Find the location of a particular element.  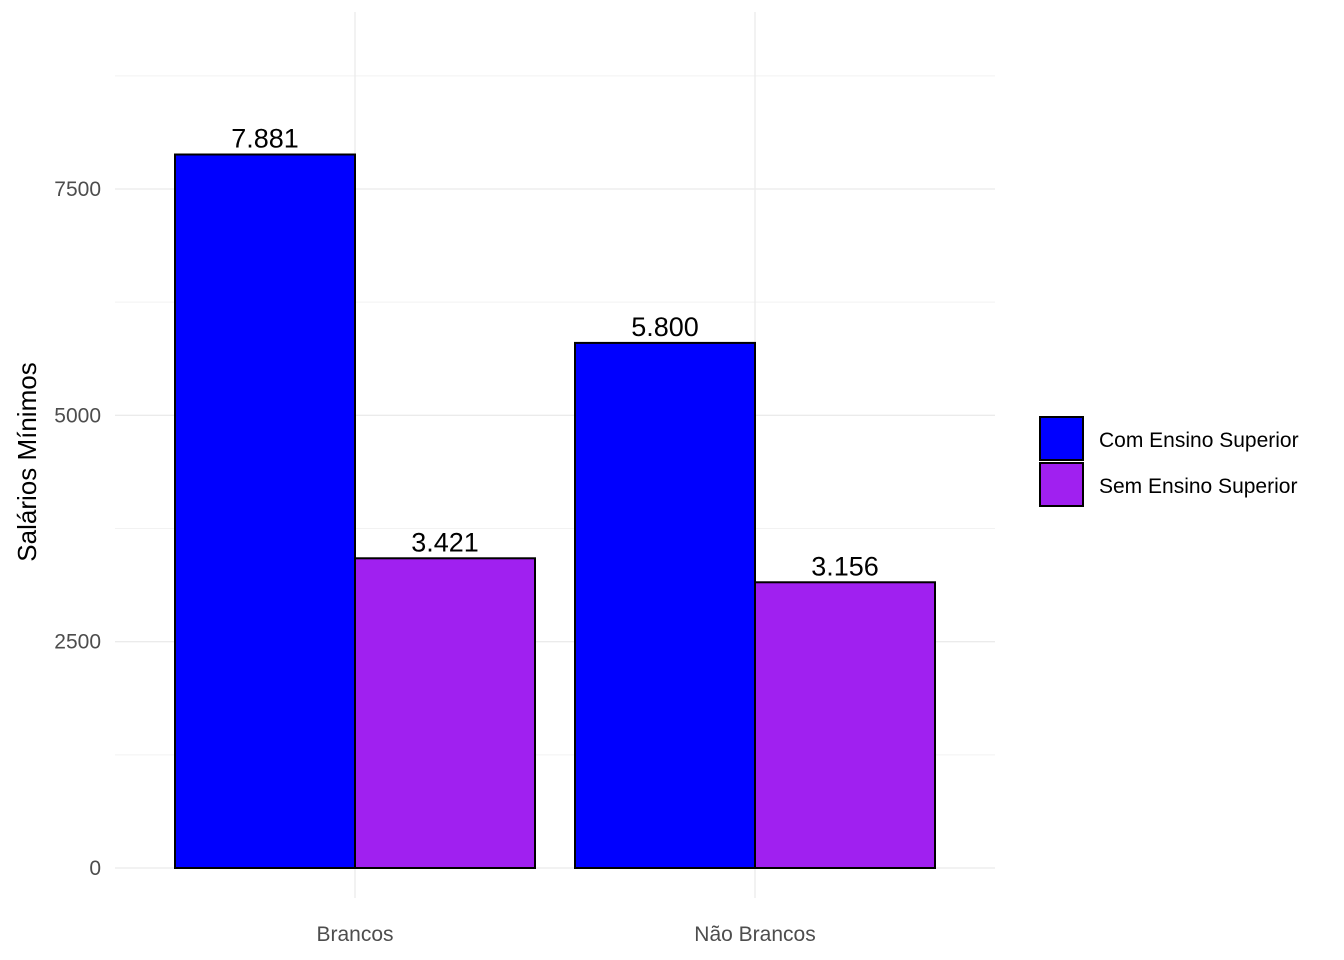

y-axis-title: Salários Mínimos is located at coordinates (27, 461).